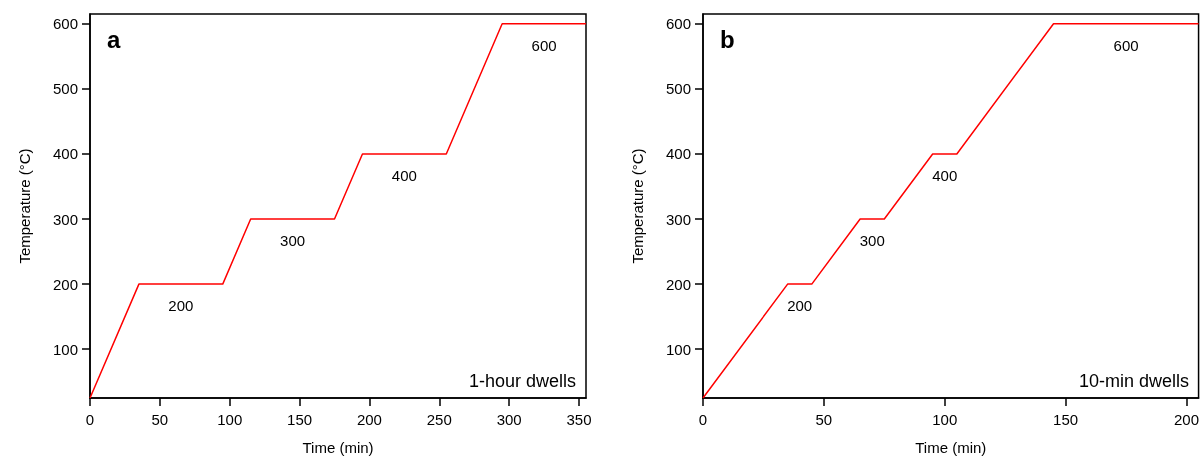 The height and width of the screenshot is (468, 1202). Describe the element at coordinates (522, 381) in the screenshot. I see `annotation: 1-hour dwells` at that location.